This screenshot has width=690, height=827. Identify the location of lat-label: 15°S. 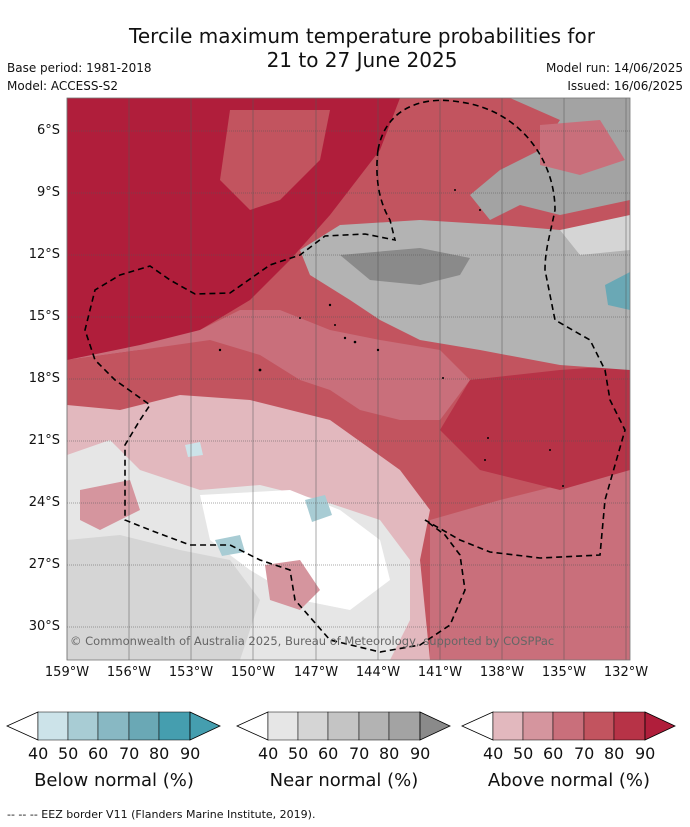
(44, 316).